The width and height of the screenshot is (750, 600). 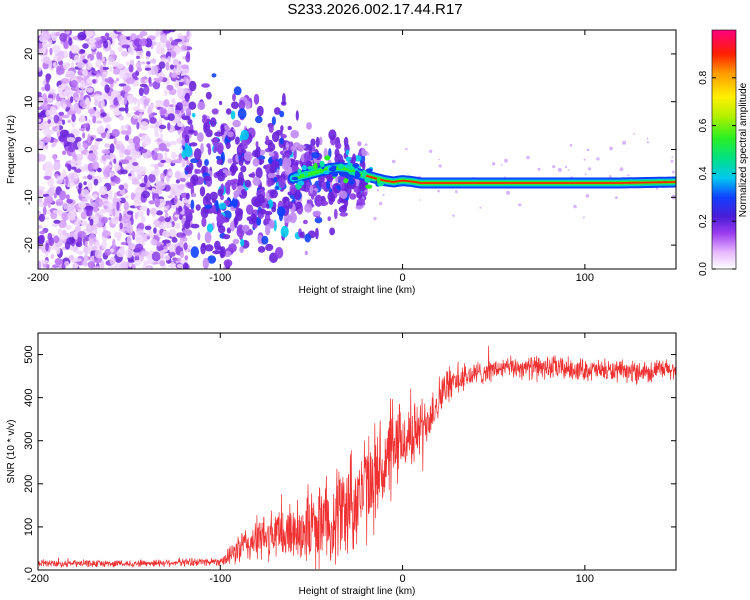 I want to click on colorbar-tick-label: 0.6, so click(x=703, y=125).